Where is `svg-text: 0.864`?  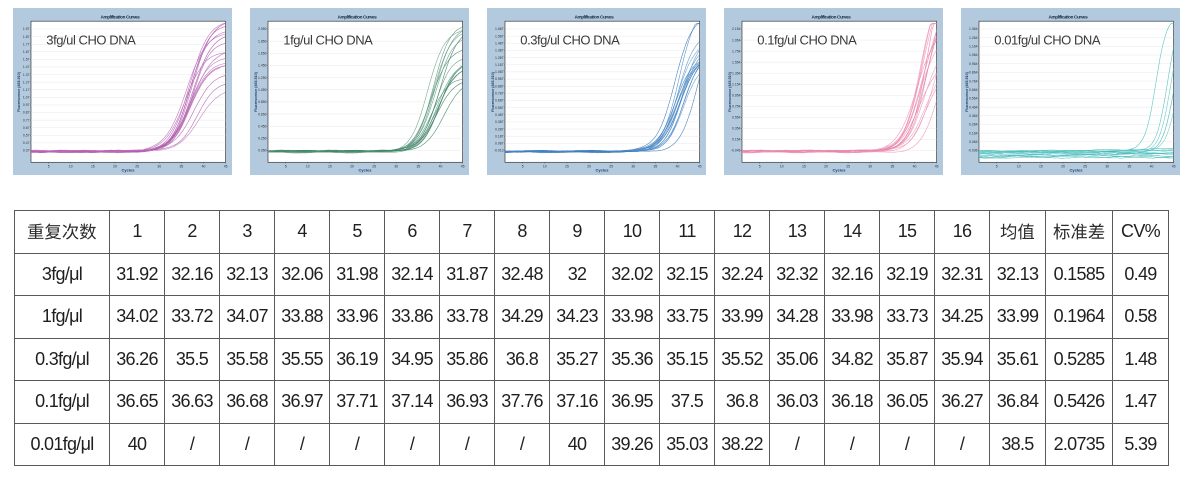
svg-text: 0.864 is located at coordinates (973, 73).